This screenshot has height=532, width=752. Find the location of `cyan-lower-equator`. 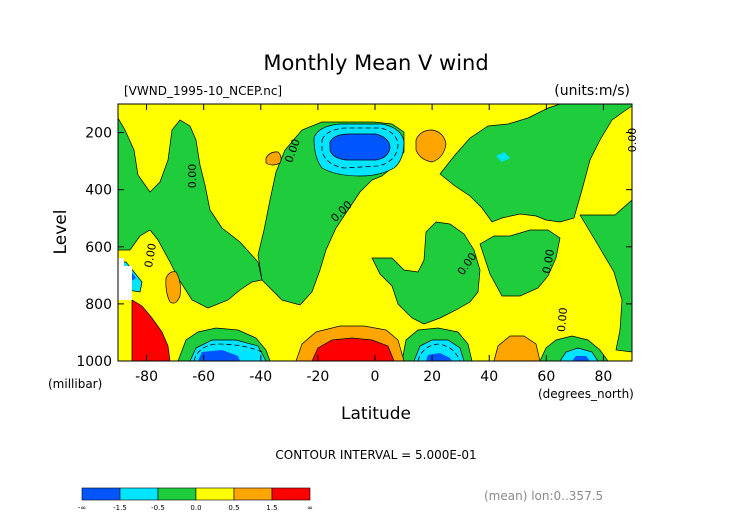

cyan-lower-equator is located at coordinates (439, 350).